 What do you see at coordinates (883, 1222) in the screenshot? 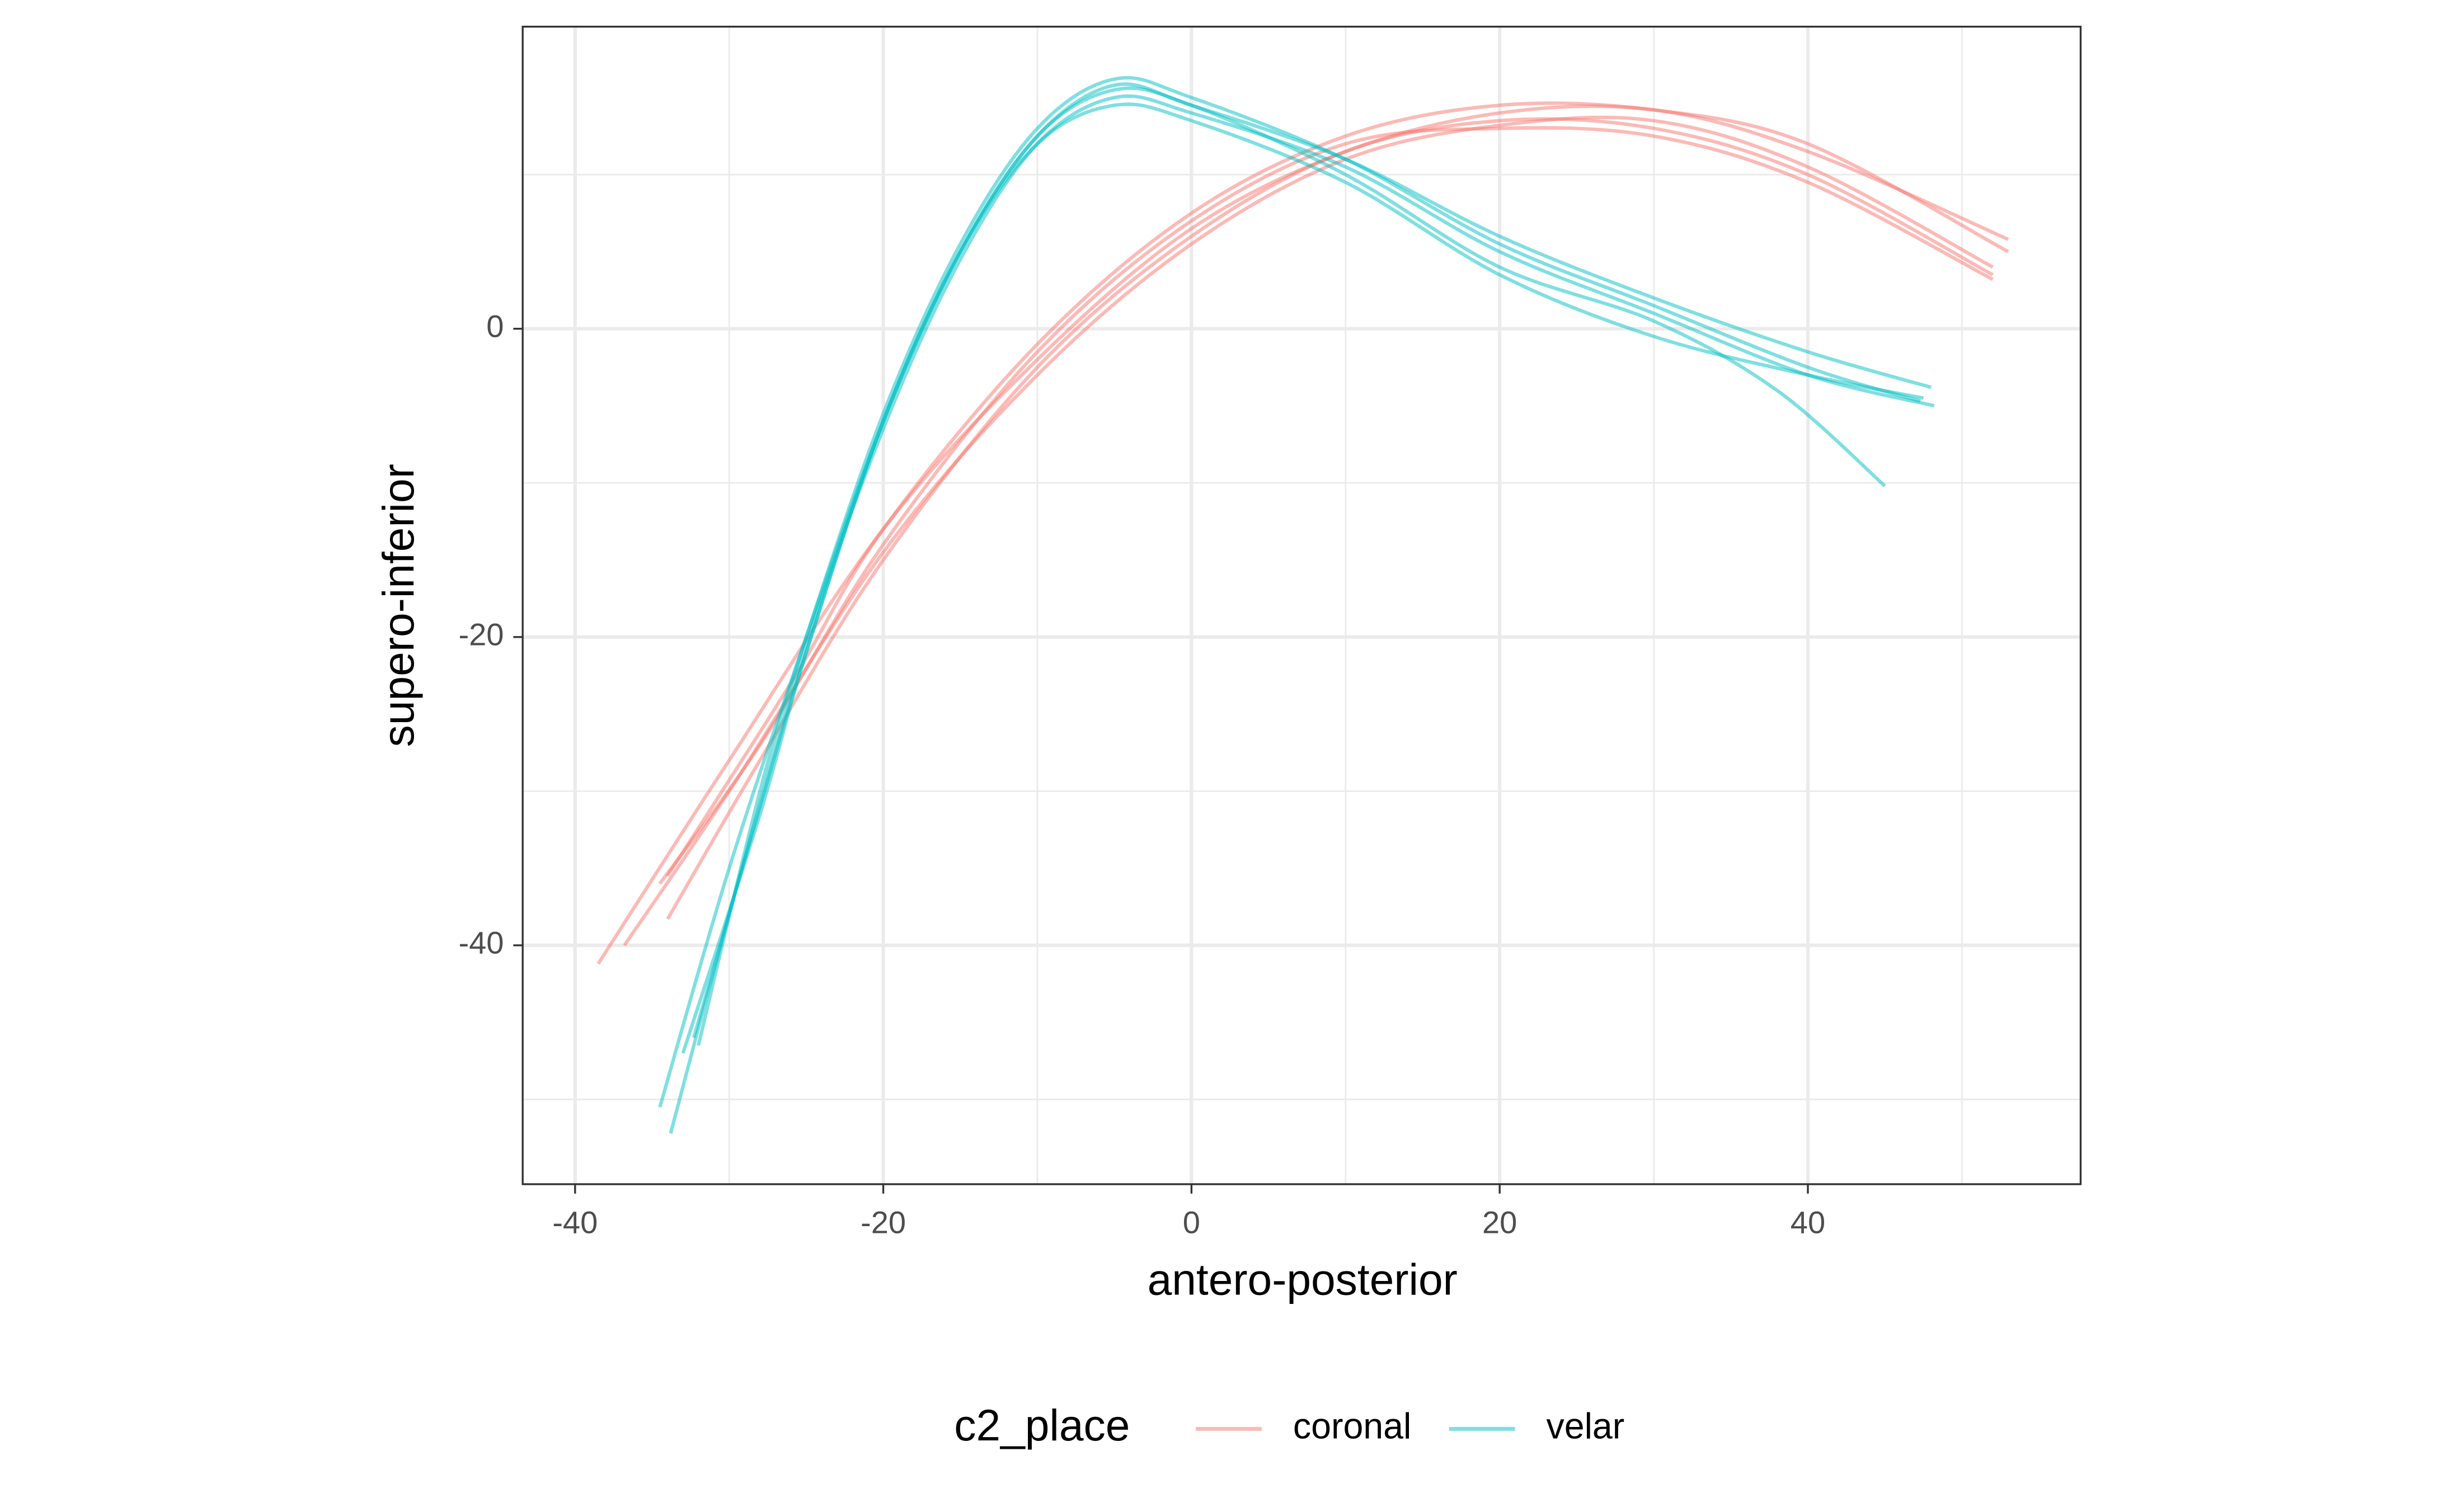
I see `x-tick-label: -20` at bounding box center [883, 1222].